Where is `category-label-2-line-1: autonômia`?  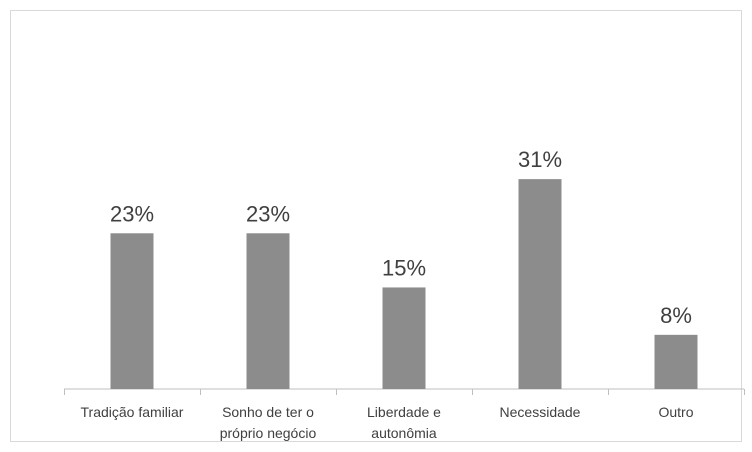 category-label-2-line-1: autonômia is located at coordinates (404, 433).